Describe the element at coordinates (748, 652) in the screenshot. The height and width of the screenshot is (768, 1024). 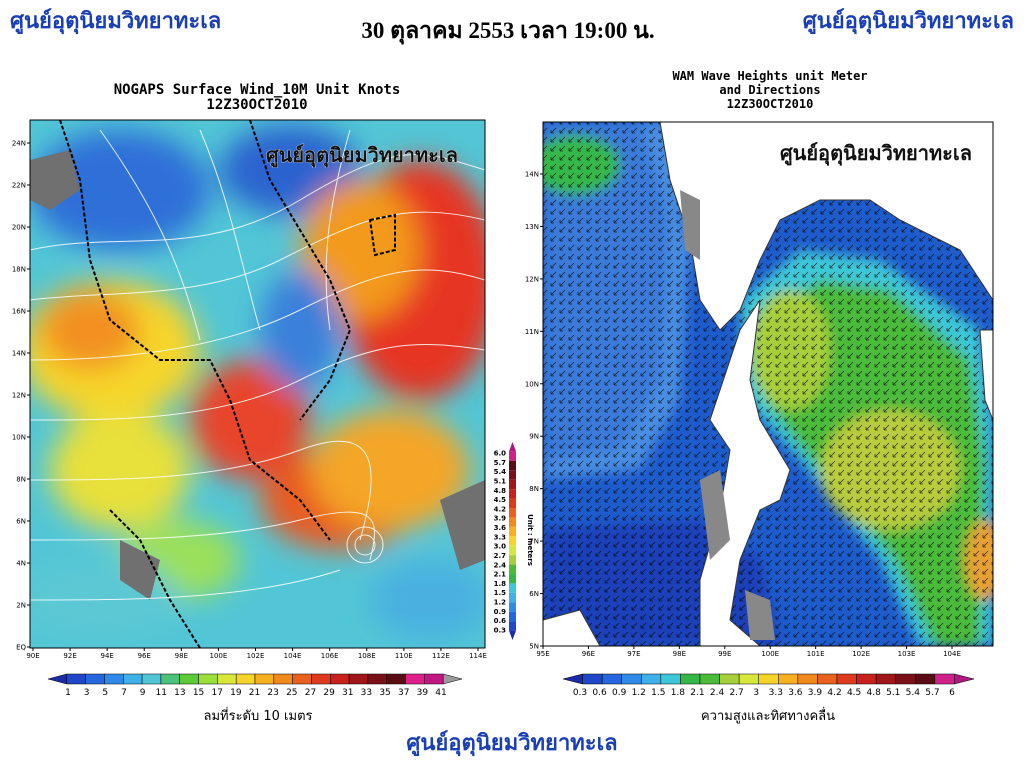
I see `lon-axis: 95E 96E 97E 98E 99E 100E 101E 102E 103E 104E` at that location.